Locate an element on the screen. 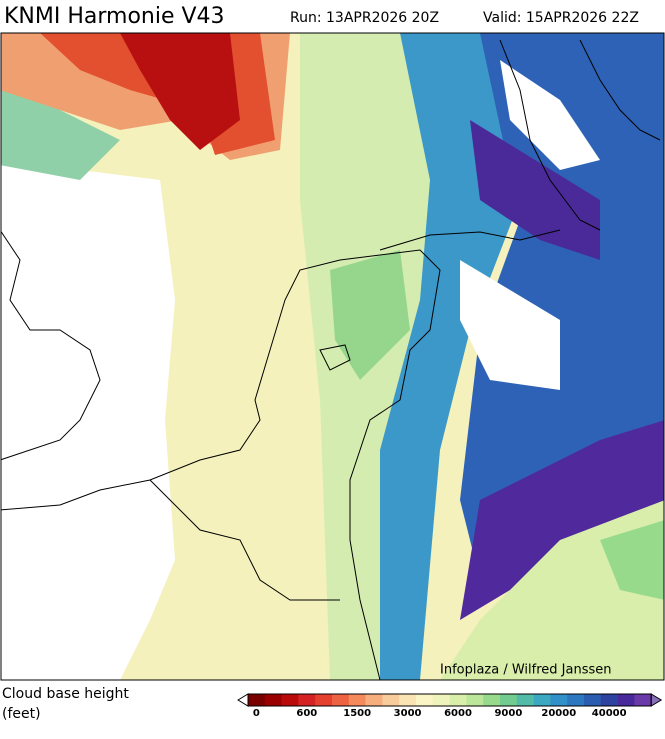  colorbar-tick-label: 40000 is located at coordinates (609, 713).